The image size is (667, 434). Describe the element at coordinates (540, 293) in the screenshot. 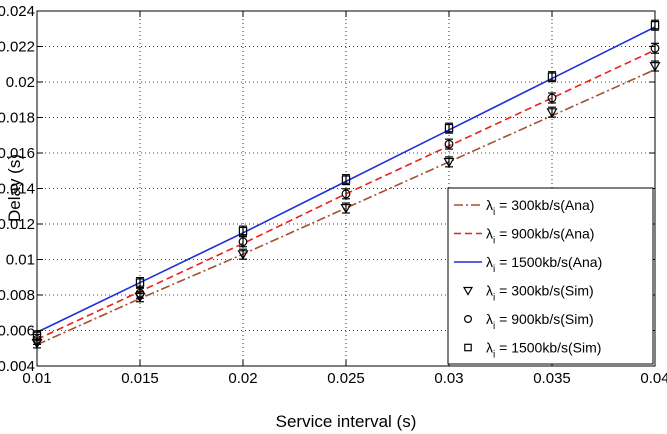

I see `legend-label: λi = 300kb/s(Sim)` at that location.